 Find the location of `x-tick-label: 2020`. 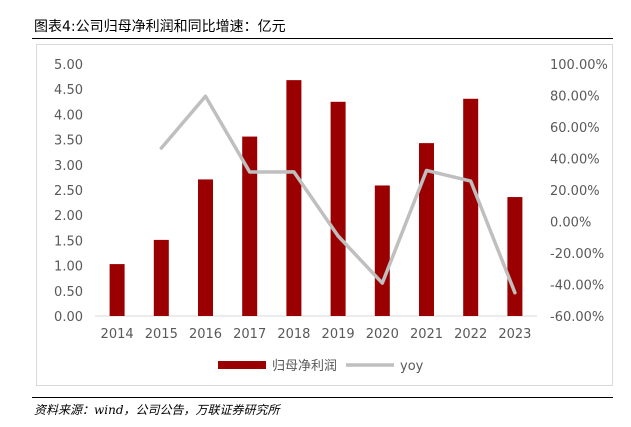

x-tick-label: 2020 is located at coordinates (382, 334).